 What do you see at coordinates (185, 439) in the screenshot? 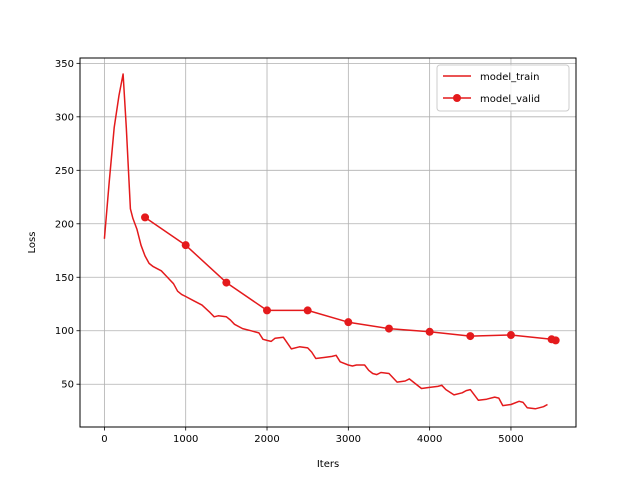
I see `x-tick-label: 1000` at bounding box center [185, 439].